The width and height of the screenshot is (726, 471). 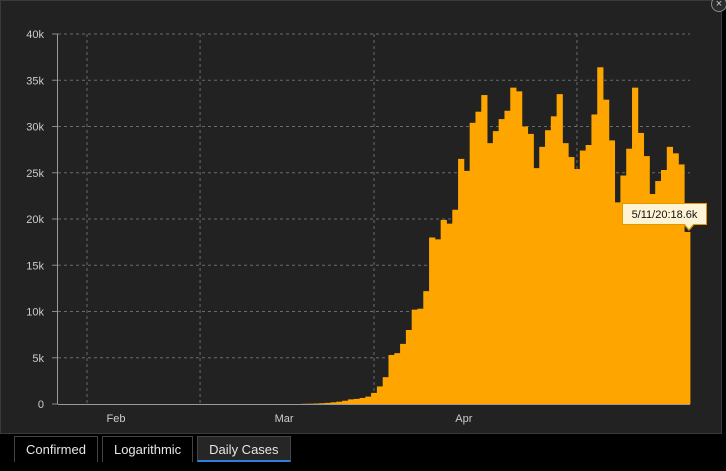 I want to click on y-tick-label: 40k, so click(x=35, y=35).